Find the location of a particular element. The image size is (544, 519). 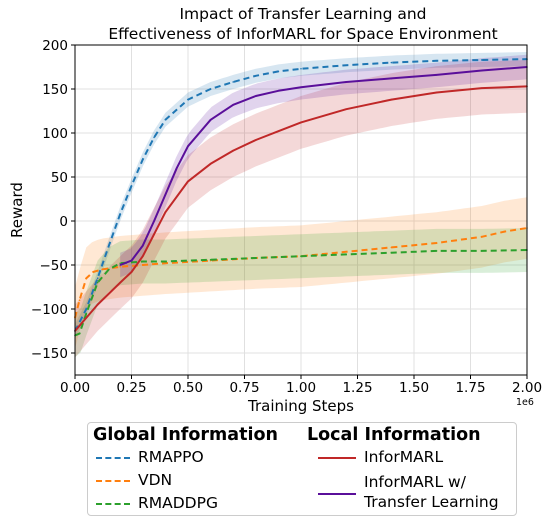

legend-label-rmaddpg: RMADDPG is located at coordinates (178, 503).